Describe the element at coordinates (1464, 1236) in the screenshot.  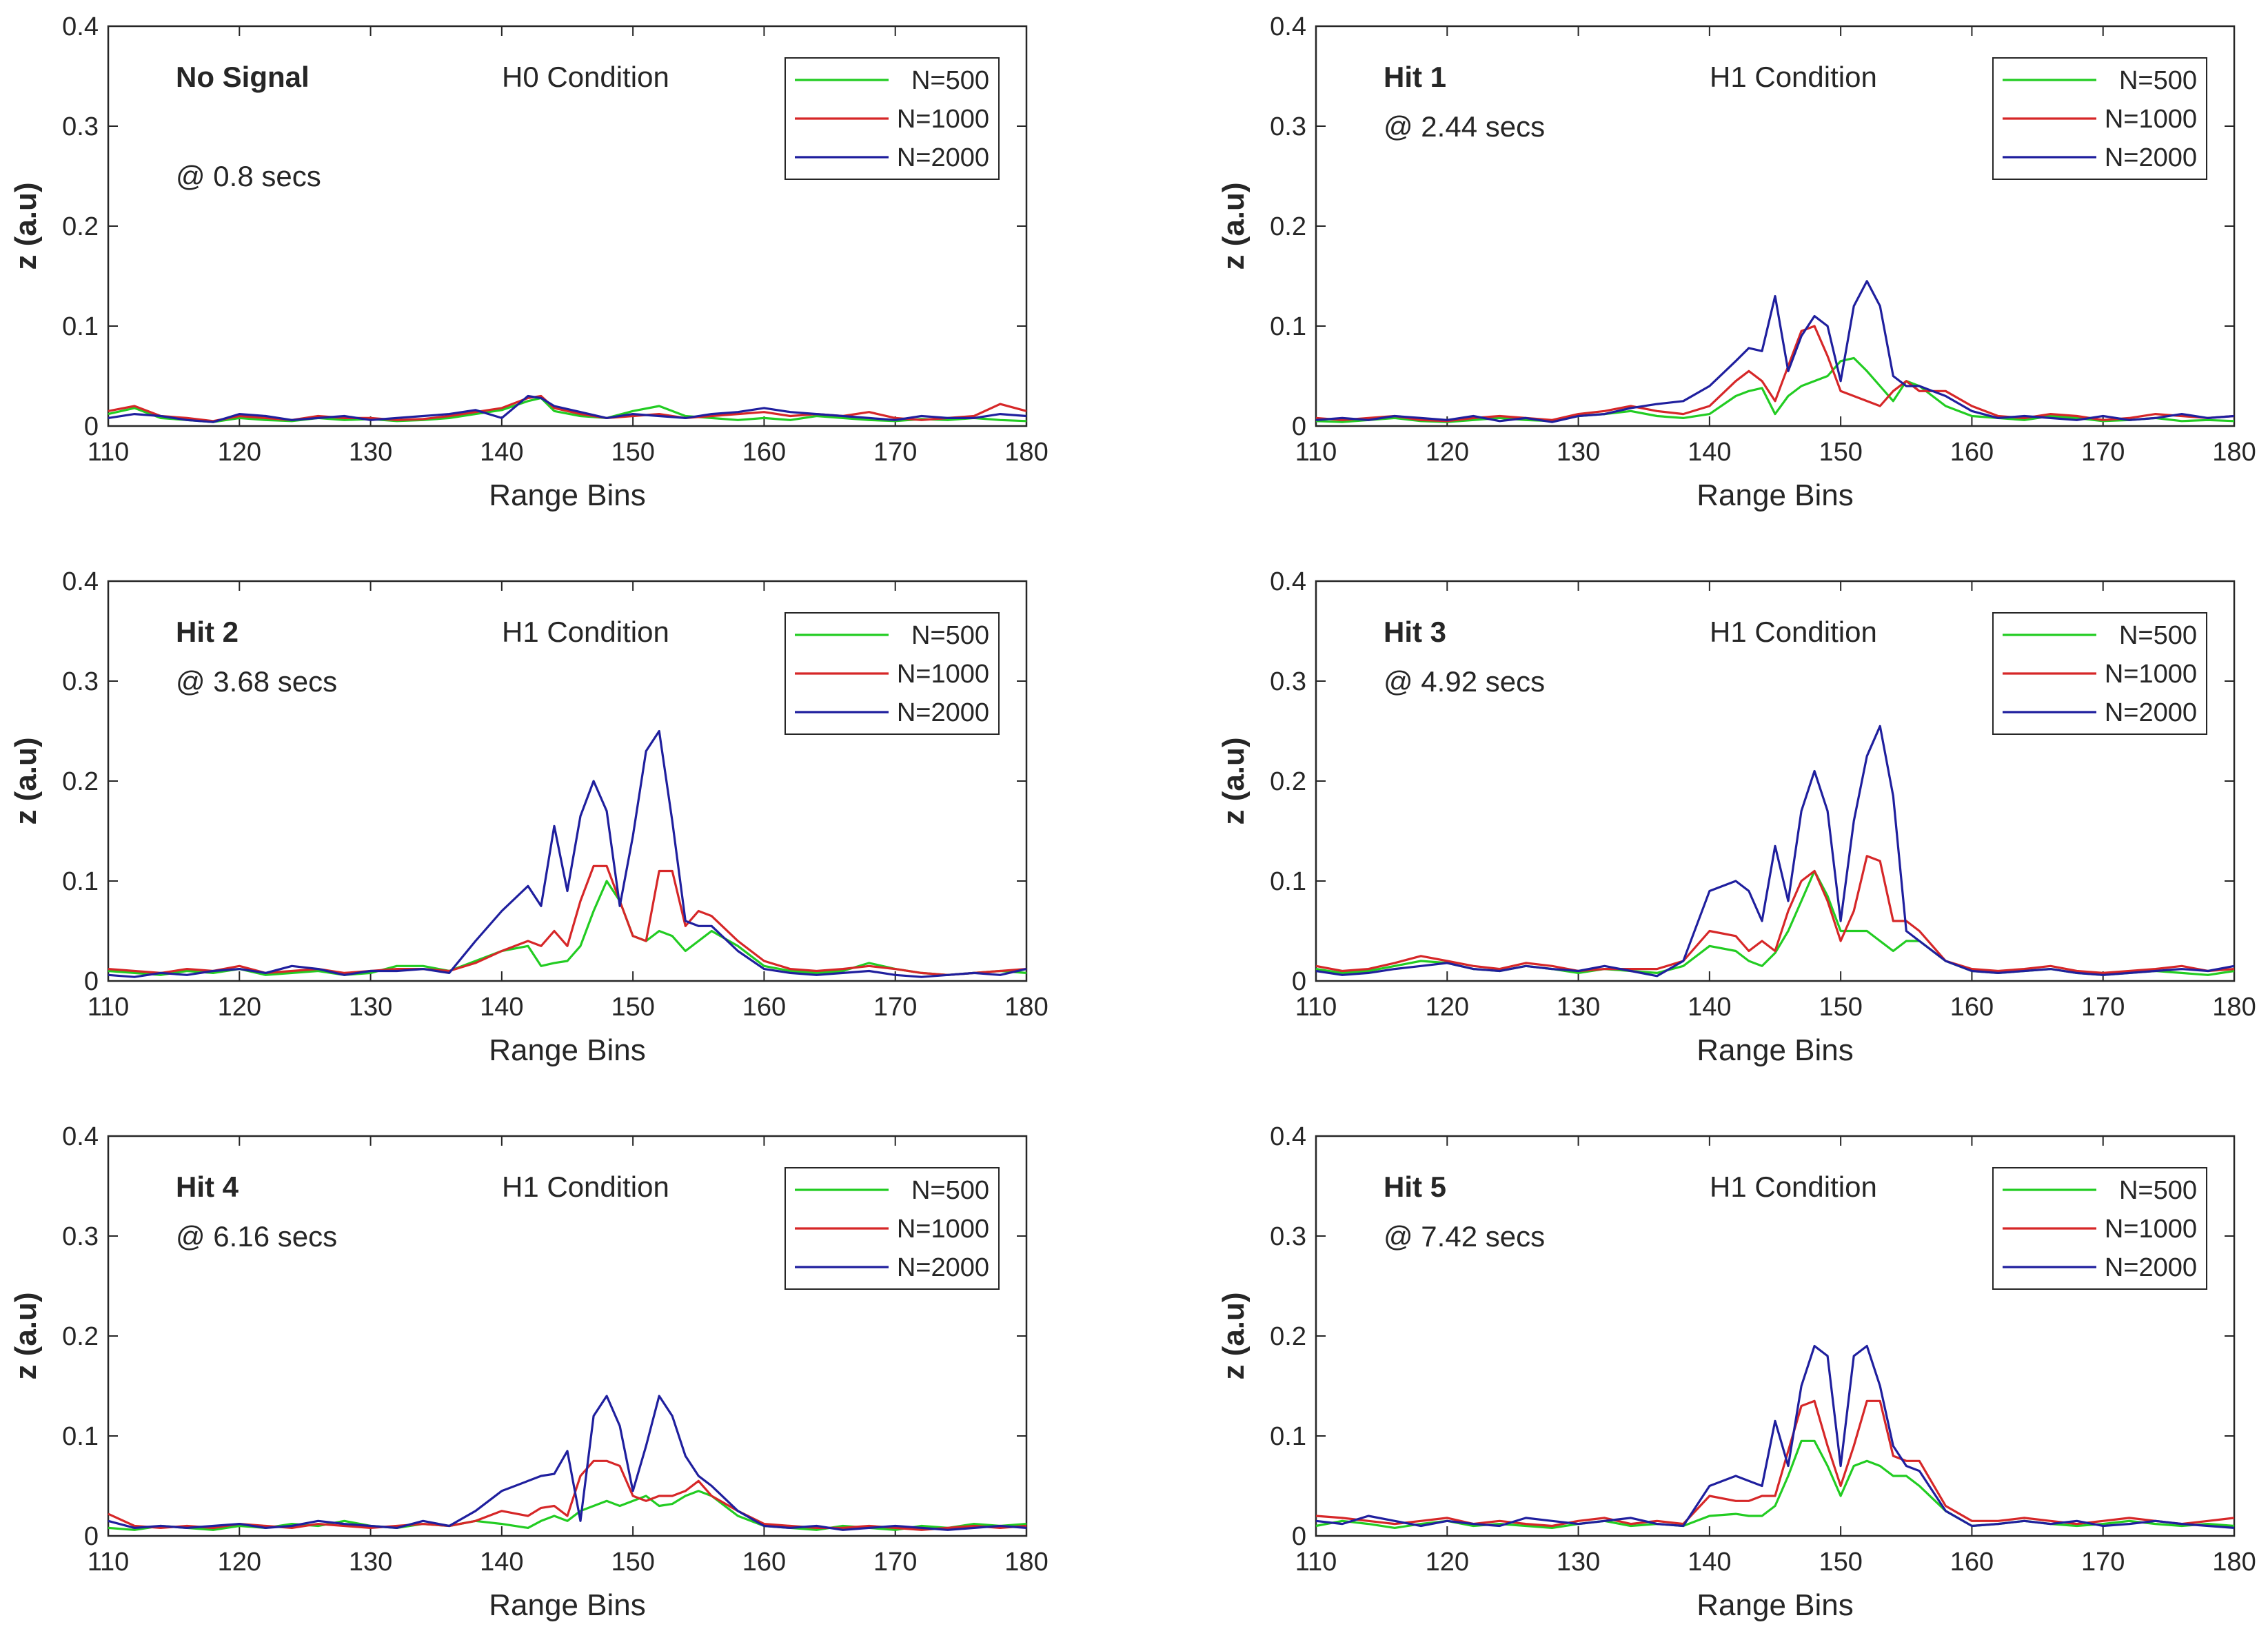
I see `time-annotation: @ 7.42 secs` at that location.